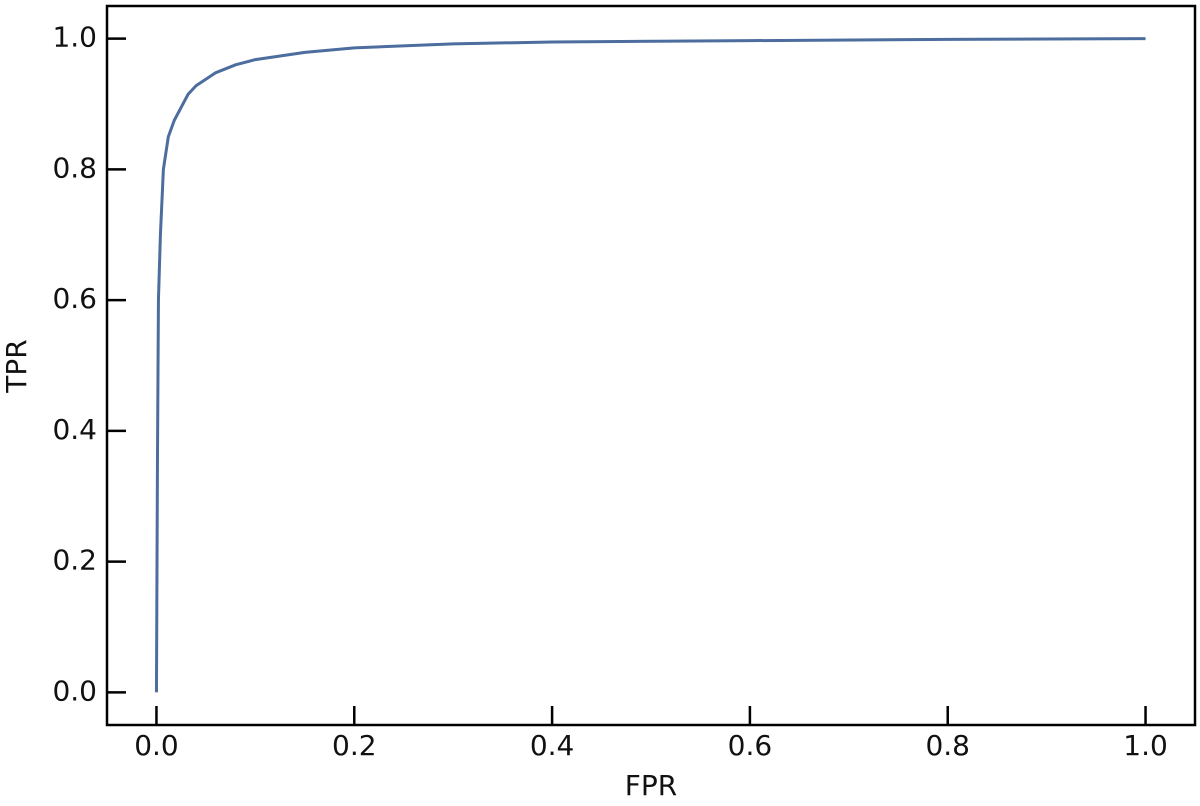  I want to click on y-axis-label: TPR, so click(16, 366).